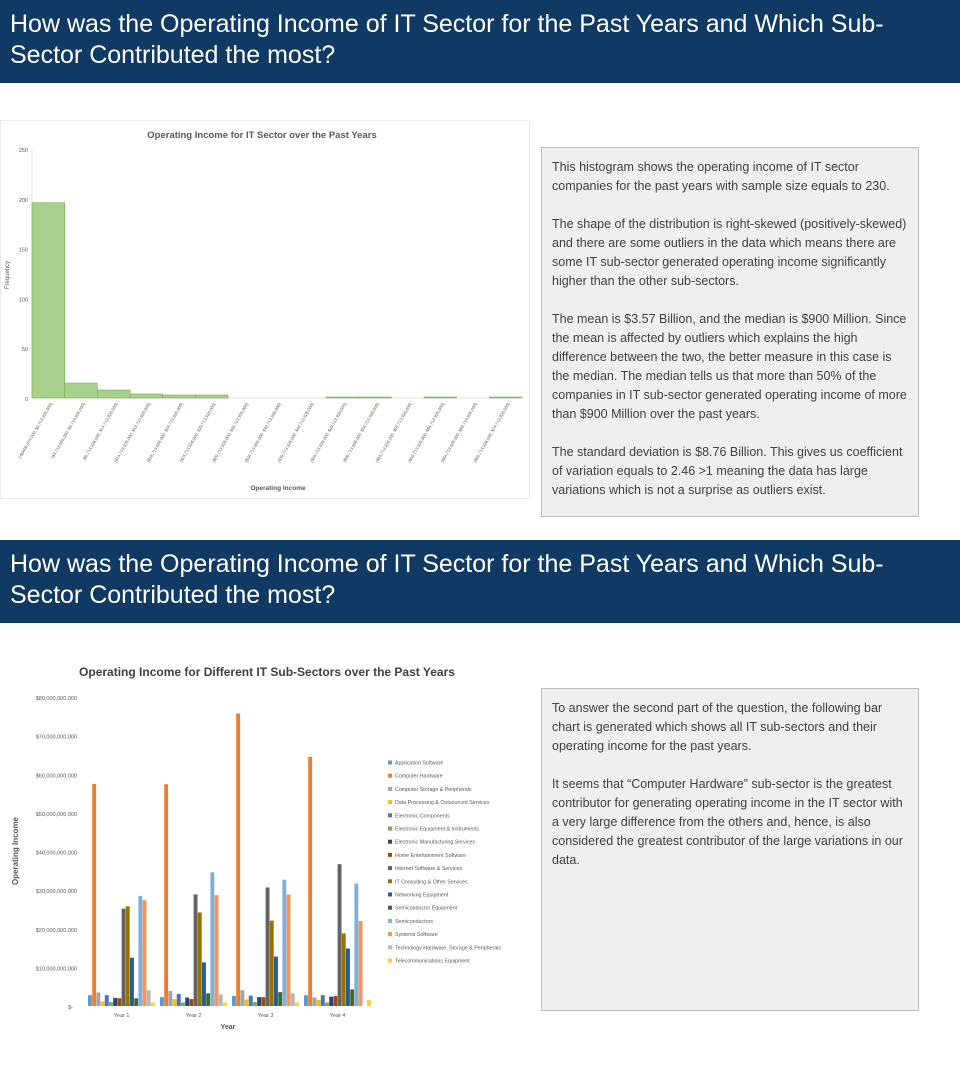  I want to click on x-tick-label: Year 4, so click(338, 1016).